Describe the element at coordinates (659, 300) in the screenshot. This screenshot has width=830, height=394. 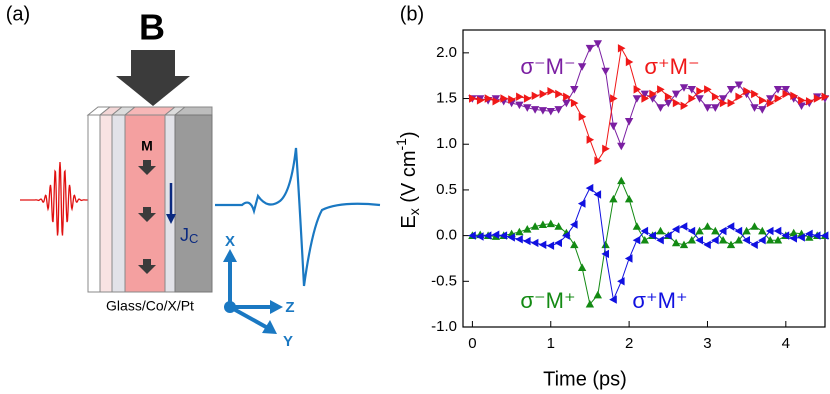
I see `series-label: σ⁺M⁺` at that location.